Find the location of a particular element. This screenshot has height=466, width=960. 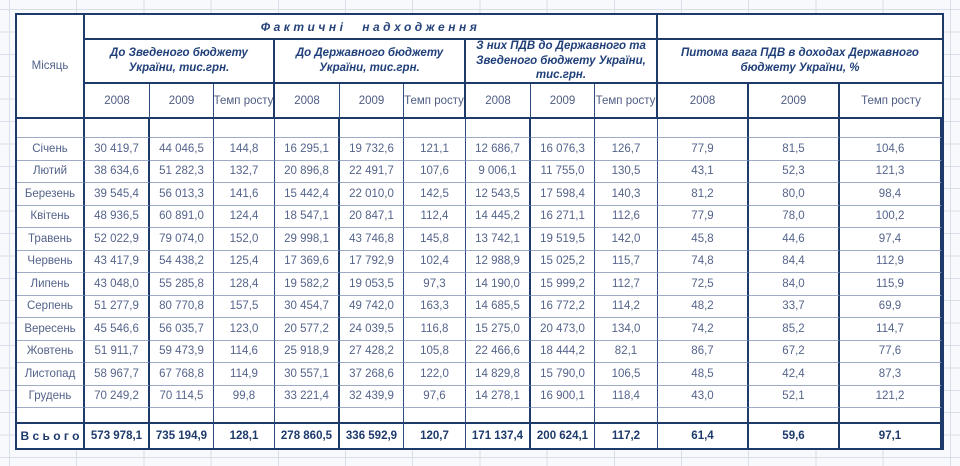

value-cell: 126,7 is located at coordinates (626, 149).